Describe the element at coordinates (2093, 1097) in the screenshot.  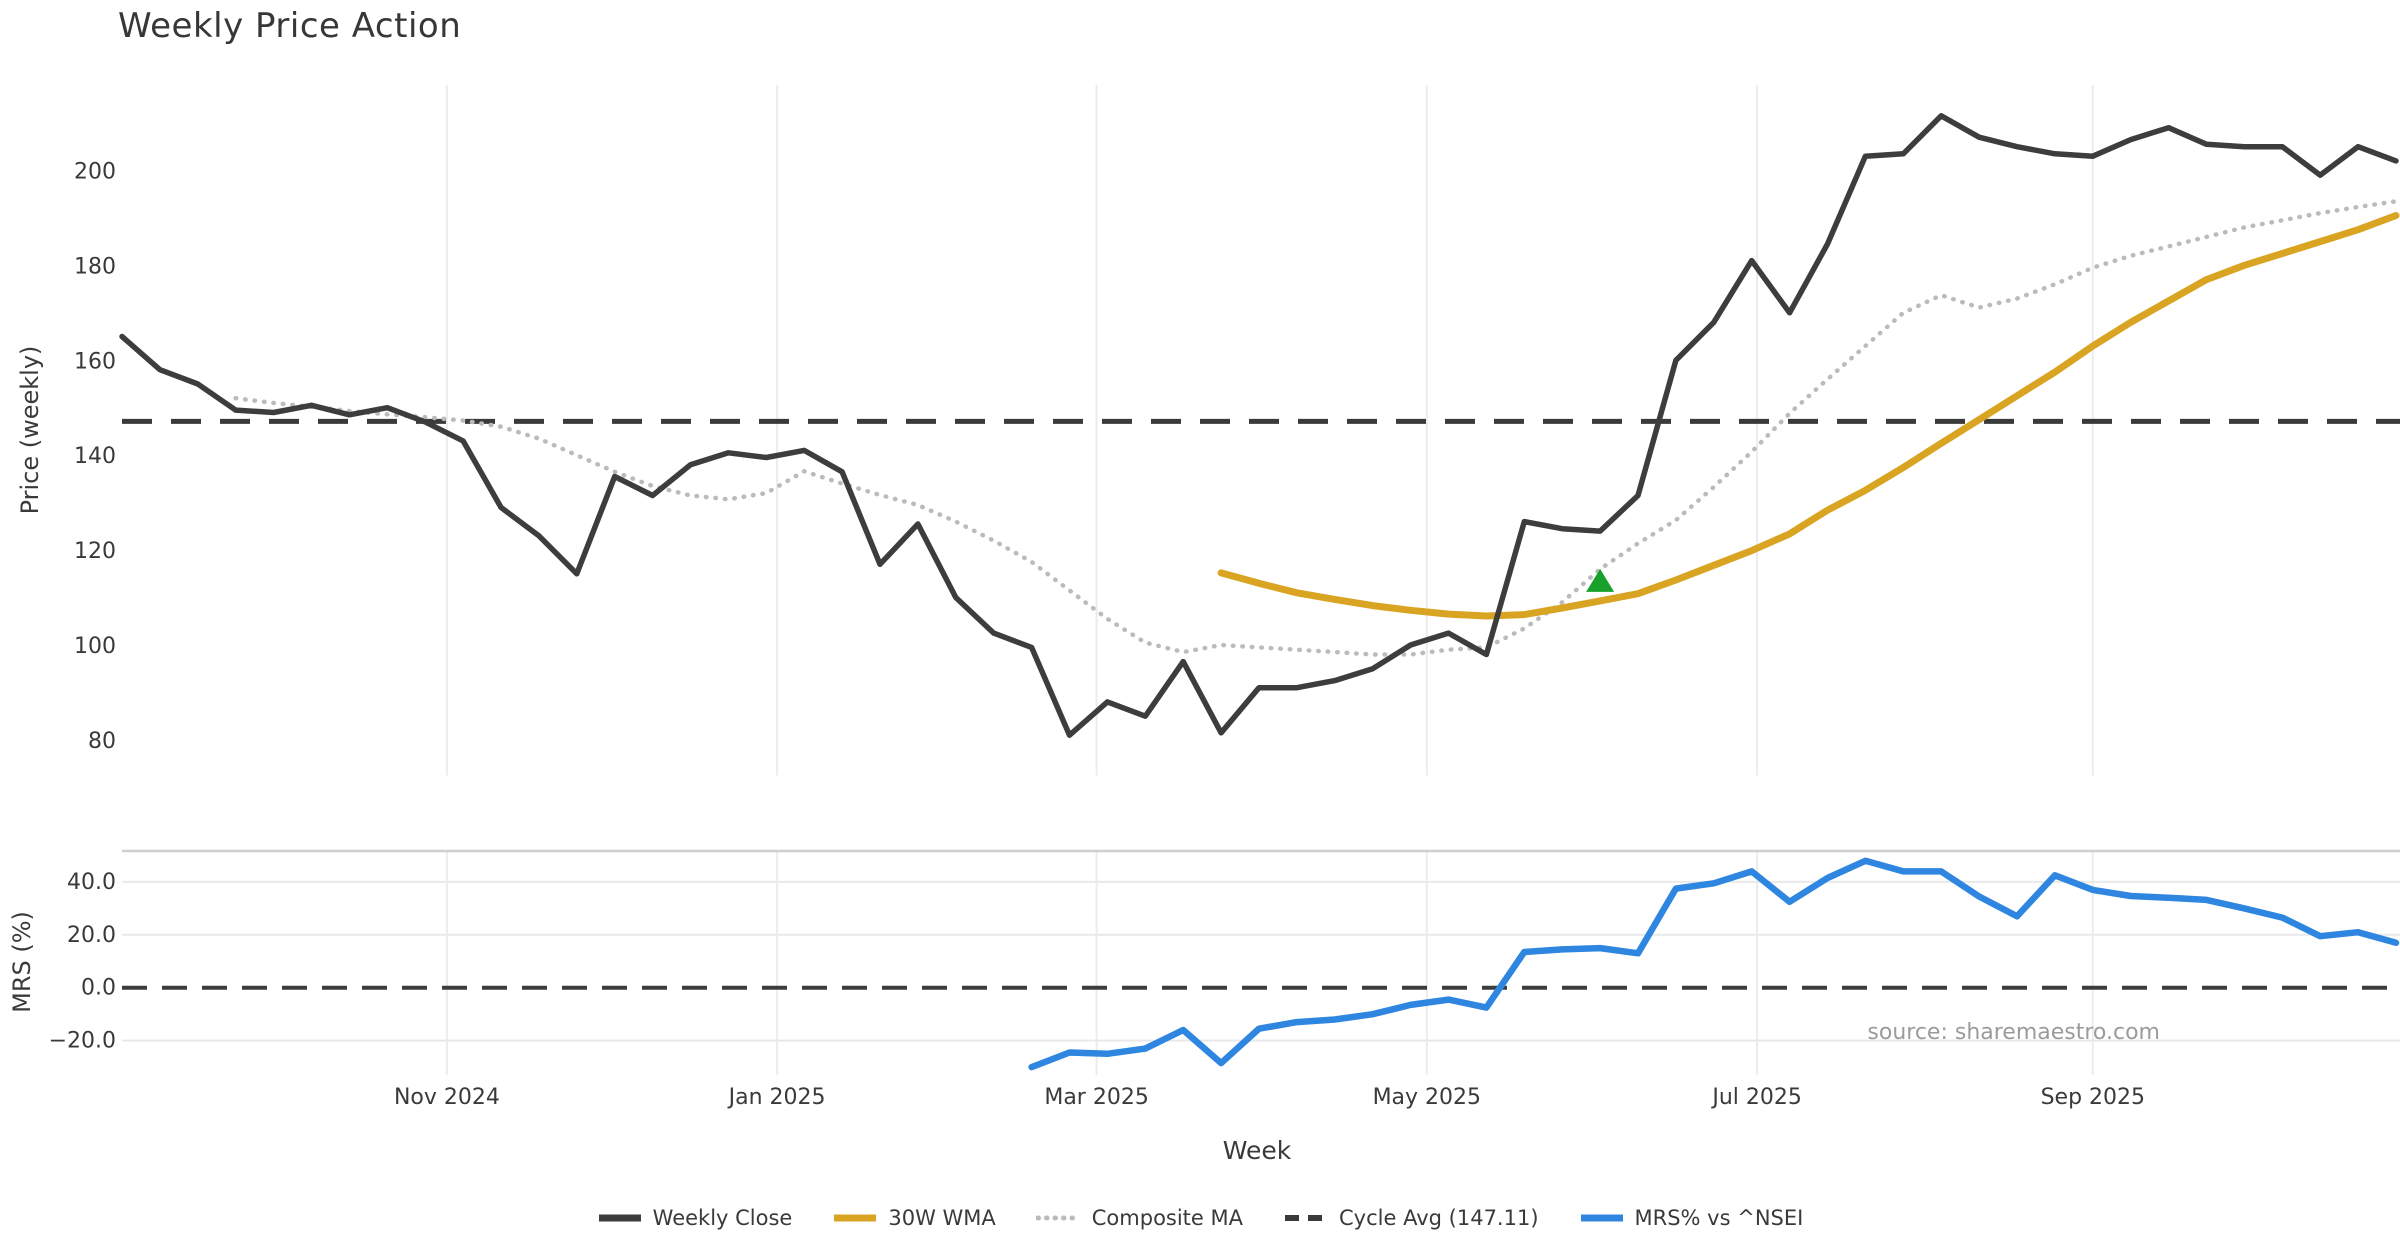
I see `x-tick-label: Sep 2025` at that location.